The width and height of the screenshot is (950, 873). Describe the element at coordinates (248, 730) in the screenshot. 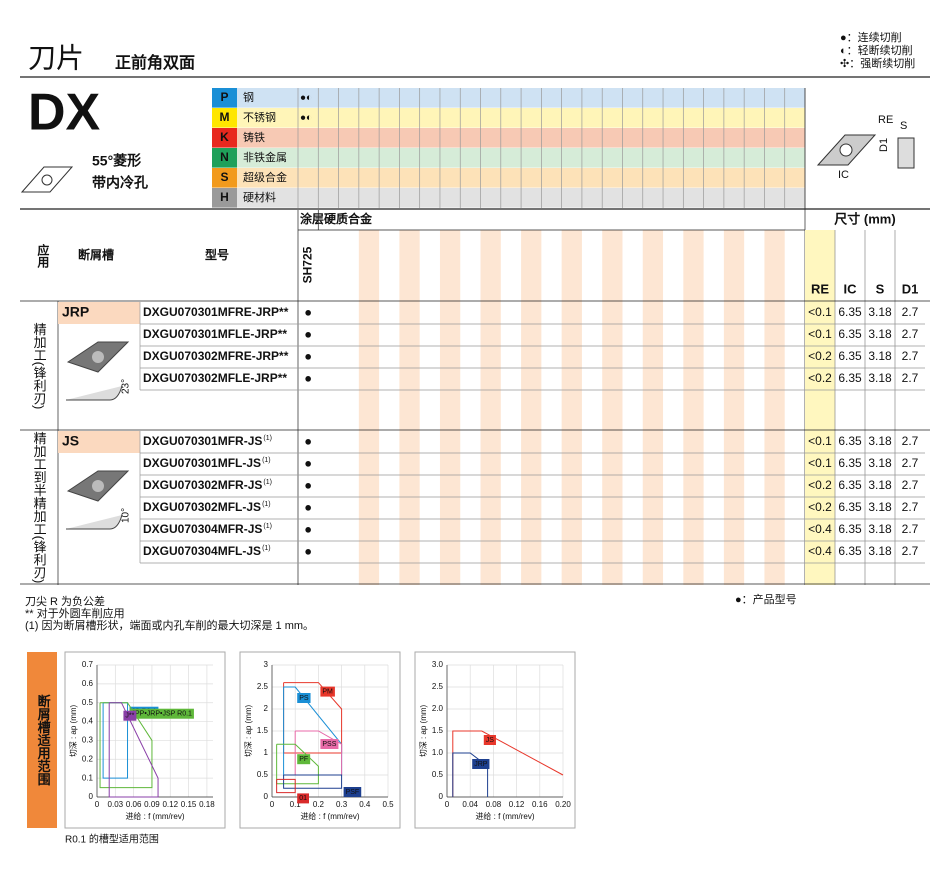

I see `y-axis-label: 切深 : ap (mm)` at that location.